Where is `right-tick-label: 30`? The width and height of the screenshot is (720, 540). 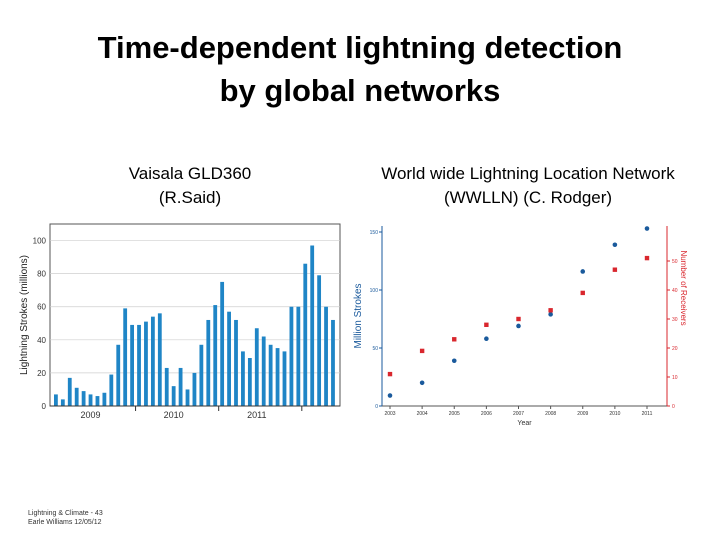 right-tick-label: 30 is located at coordinates (675, 320).